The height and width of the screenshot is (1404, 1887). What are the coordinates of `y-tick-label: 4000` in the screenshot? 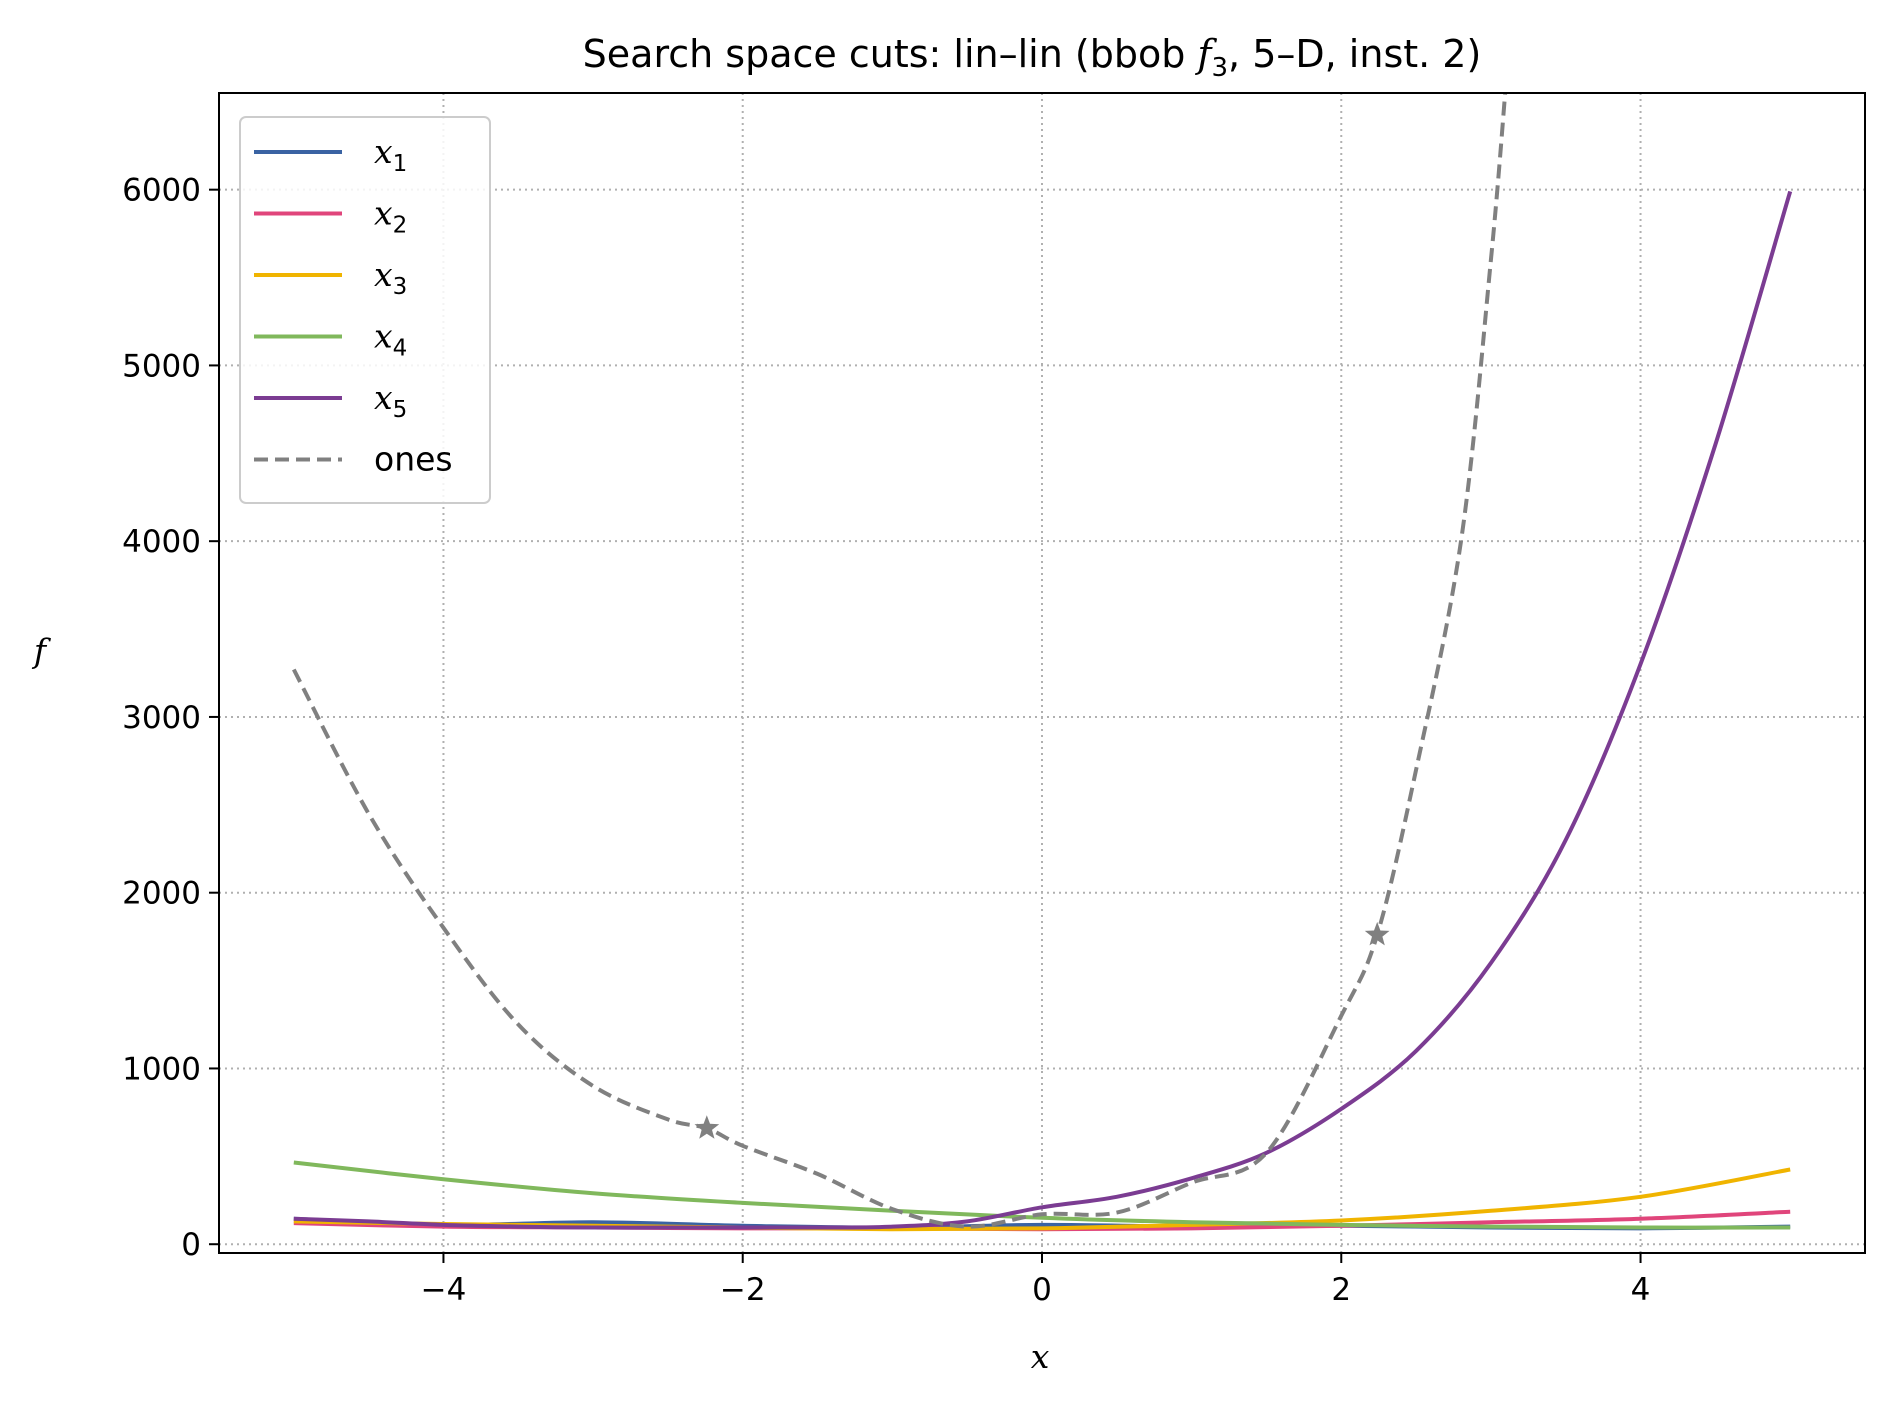 It's located at (161, 542).